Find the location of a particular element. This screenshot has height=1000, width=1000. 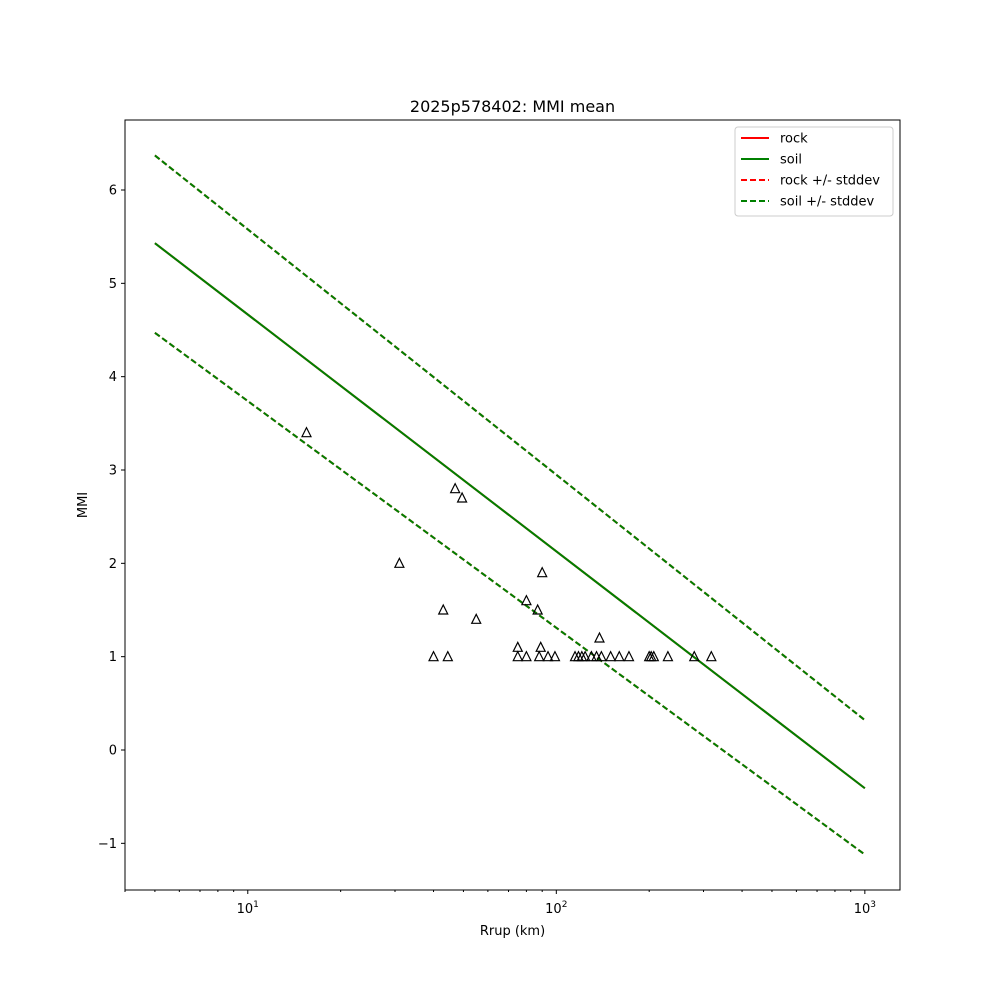

legend-label: rock is located at coordinates (794, 139).